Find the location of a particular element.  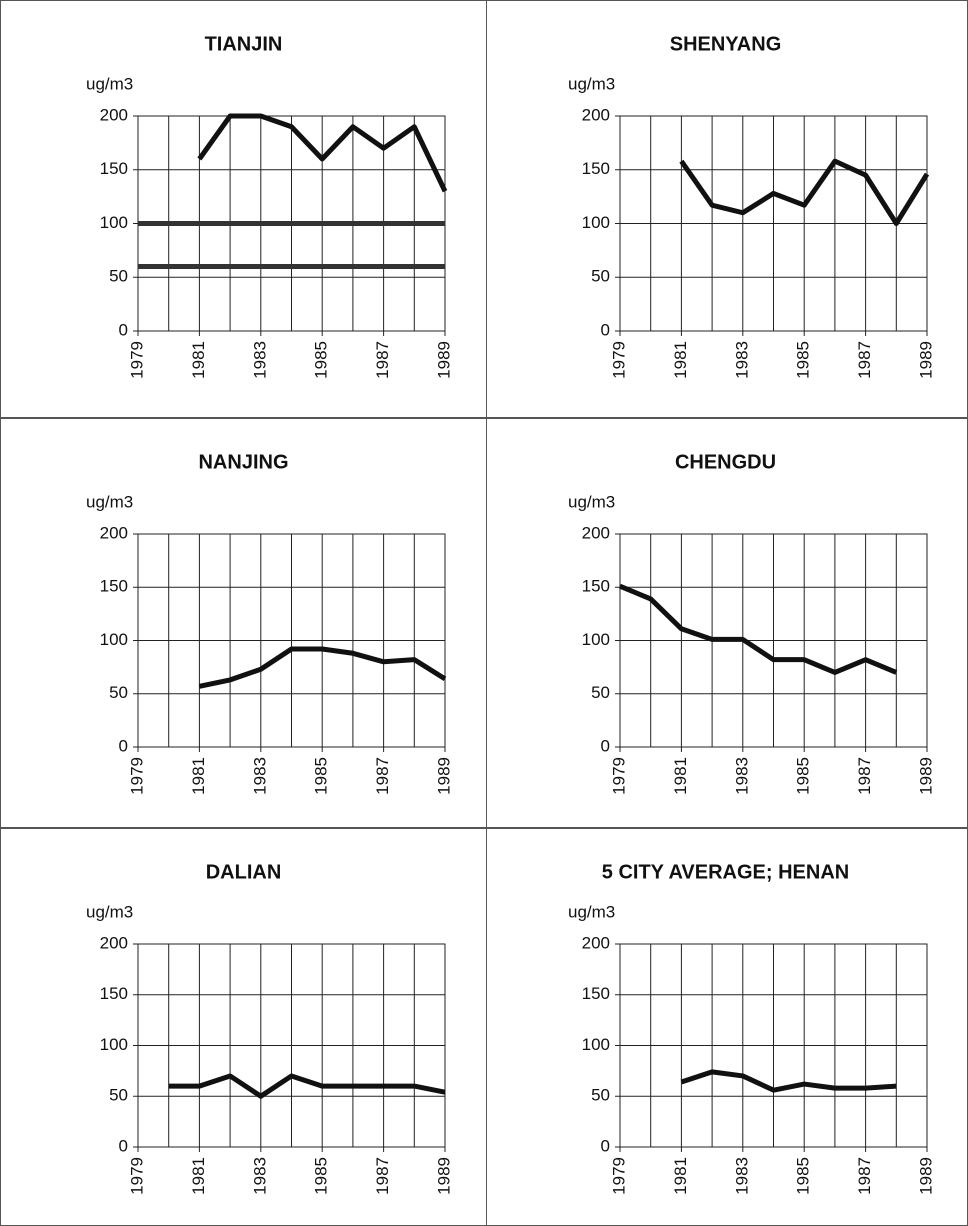

chart-title: TIANJIN is located at coordinates (244, 44).